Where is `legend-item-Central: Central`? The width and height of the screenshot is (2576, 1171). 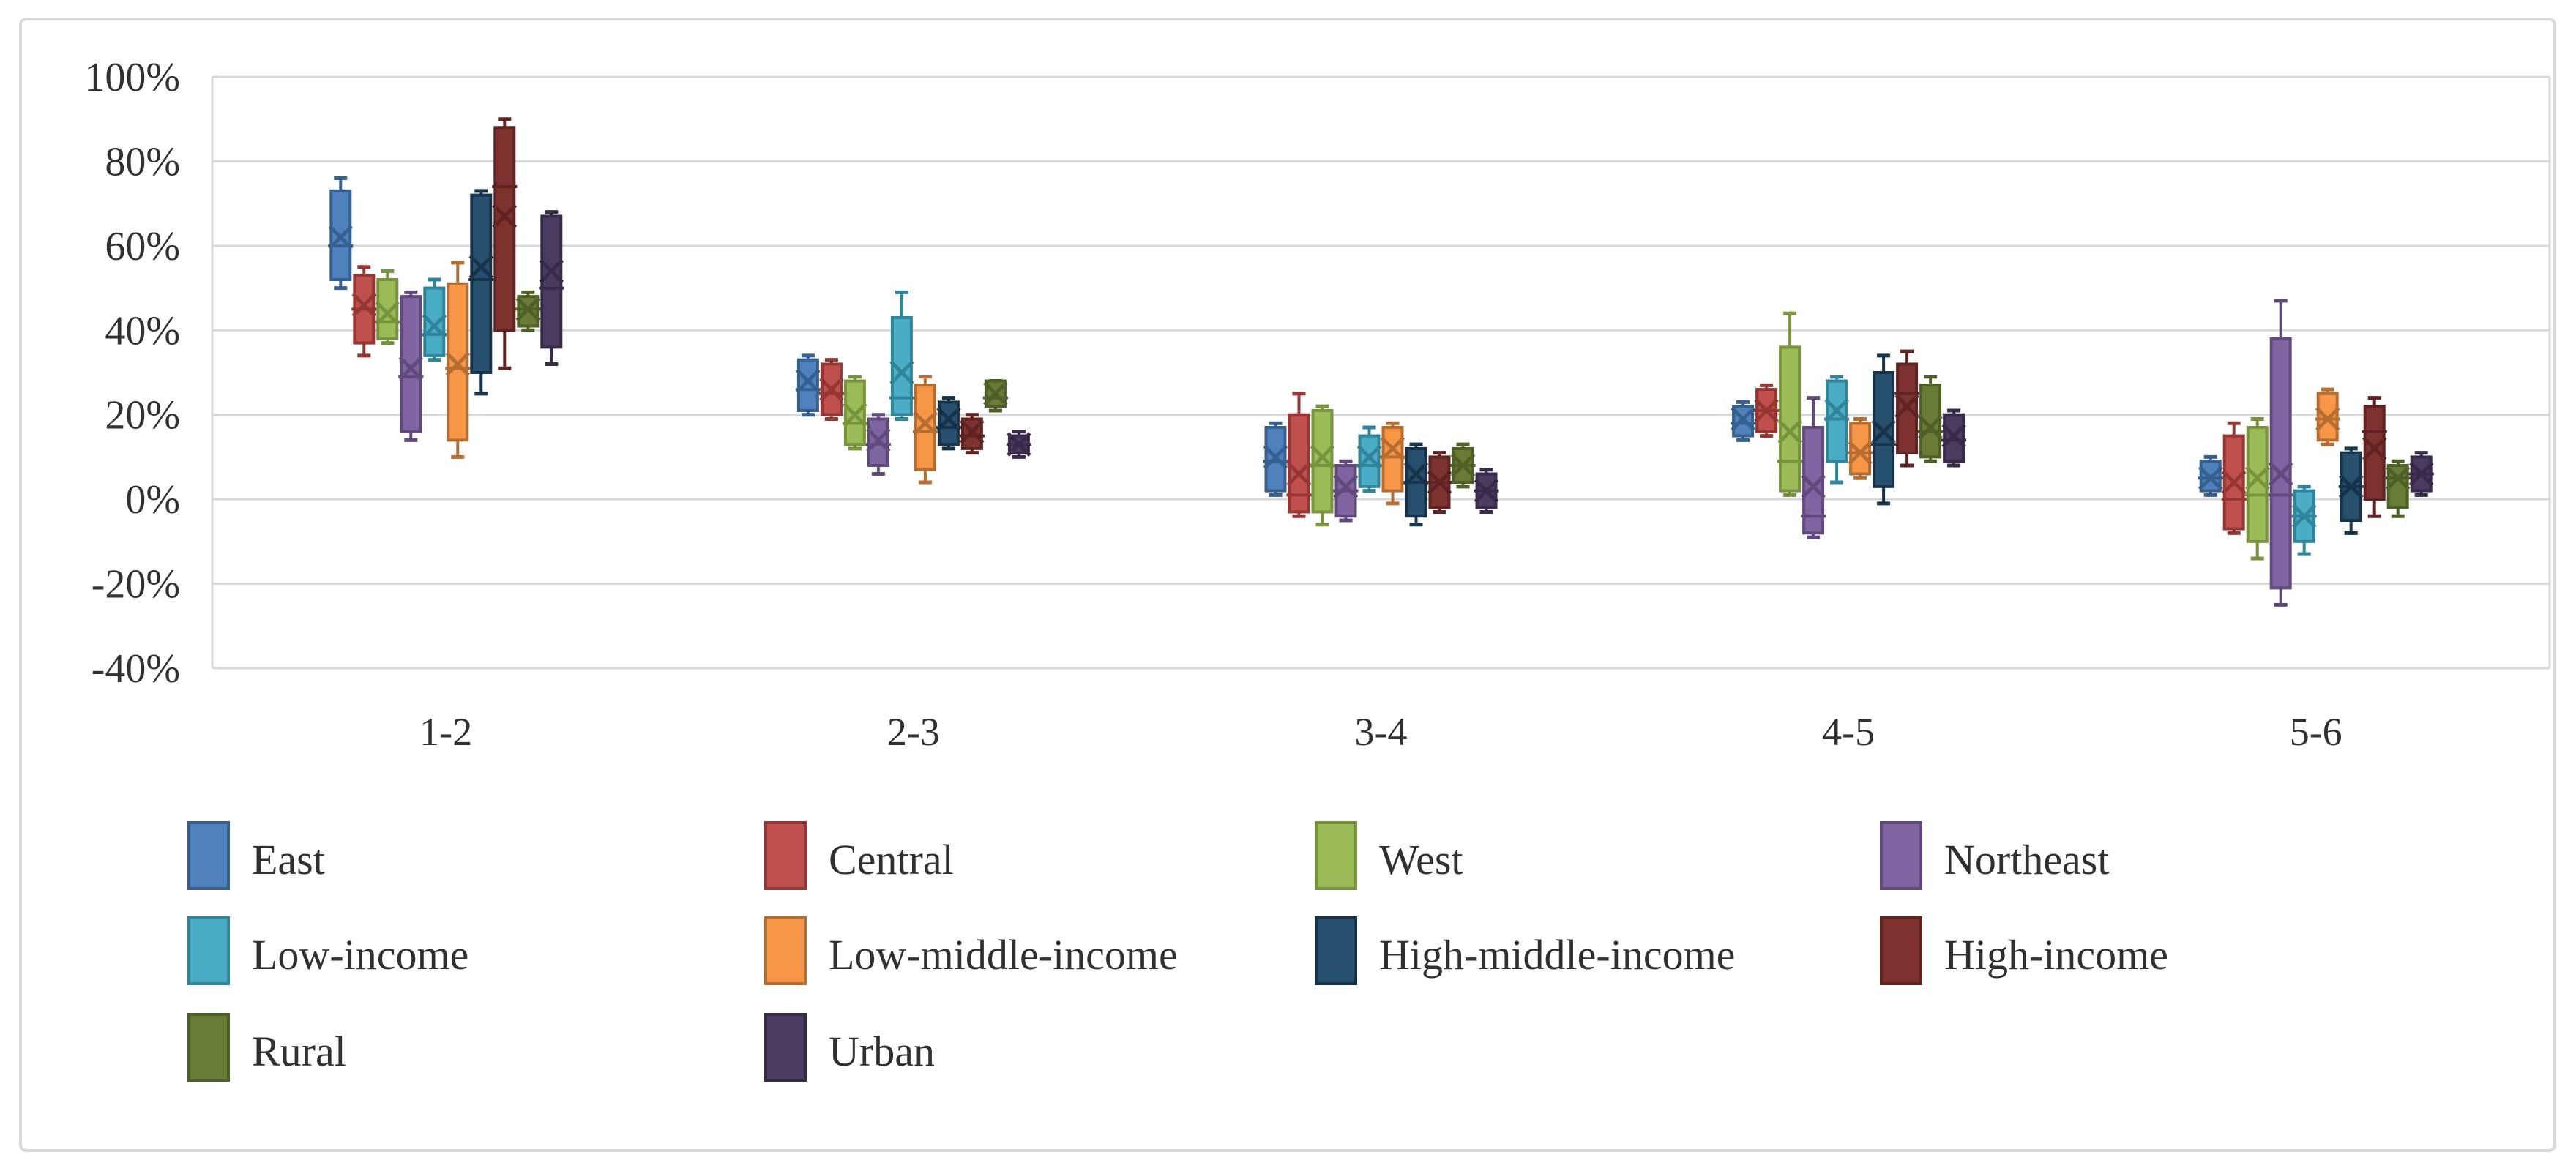
legend-item-Central: Central is located at coordinates (859, 856).